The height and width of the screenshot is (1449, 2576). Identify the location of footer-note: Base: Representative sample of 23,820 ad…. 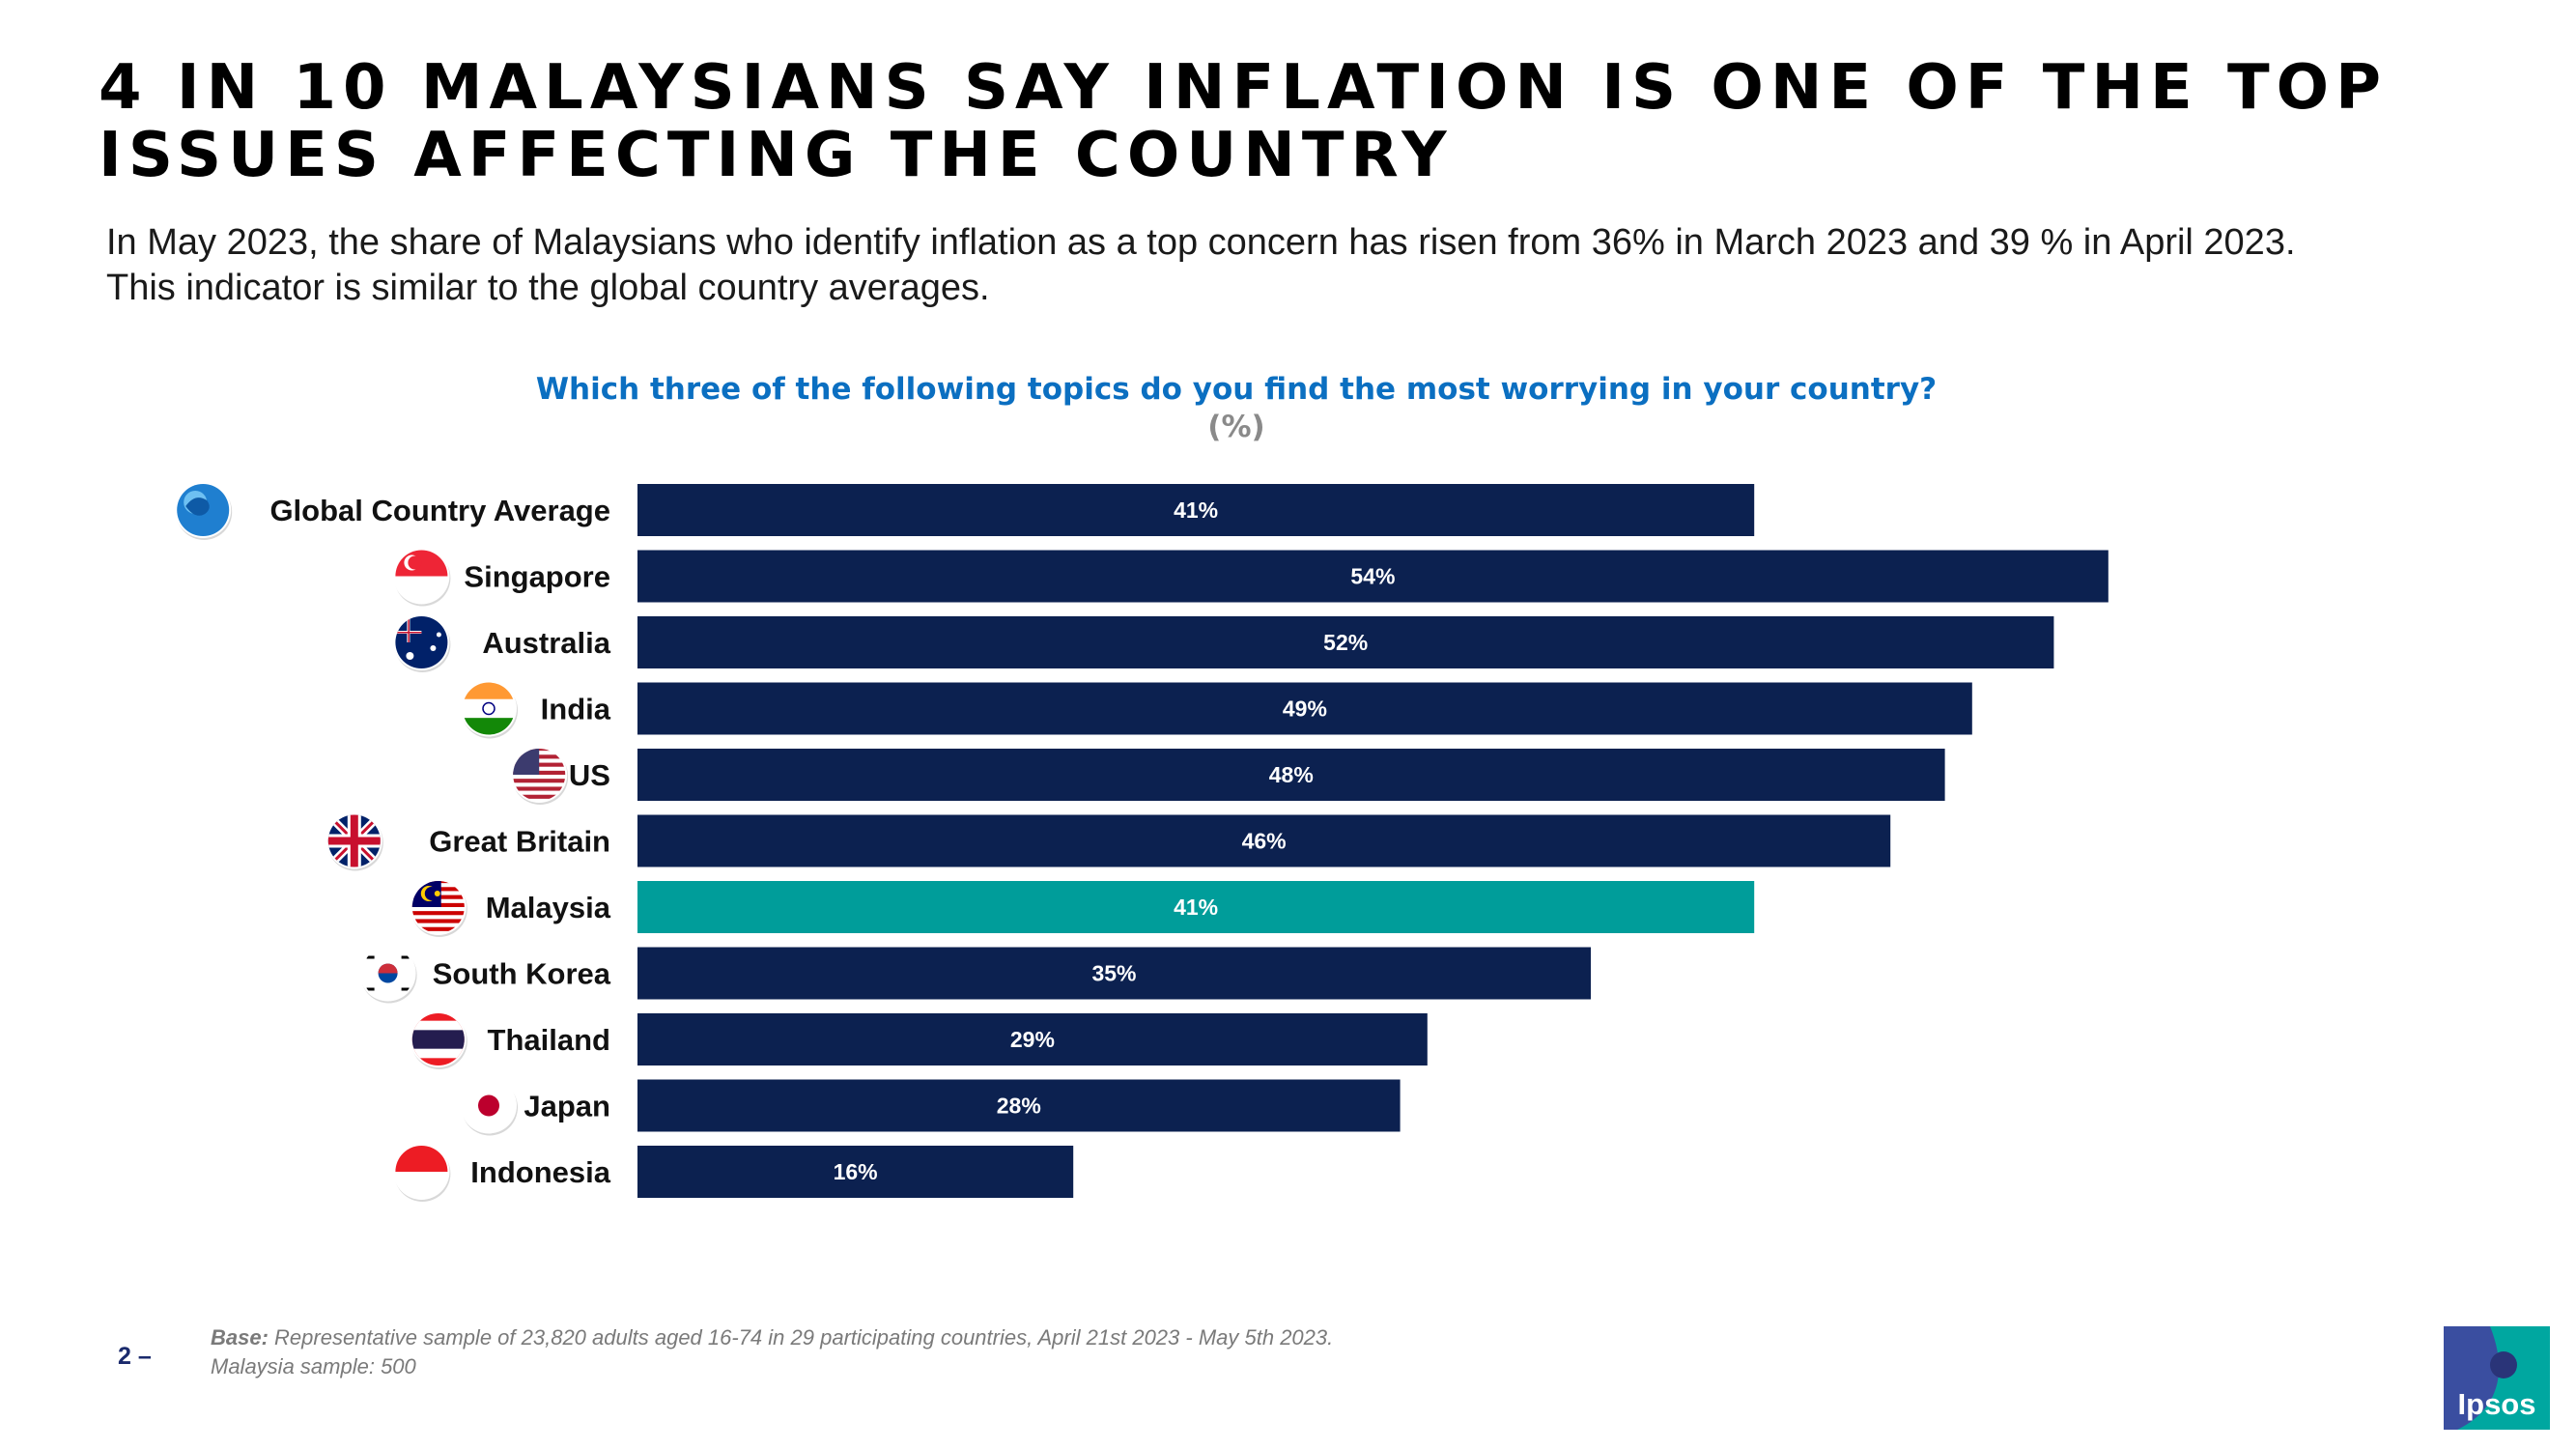
(772, 1352).